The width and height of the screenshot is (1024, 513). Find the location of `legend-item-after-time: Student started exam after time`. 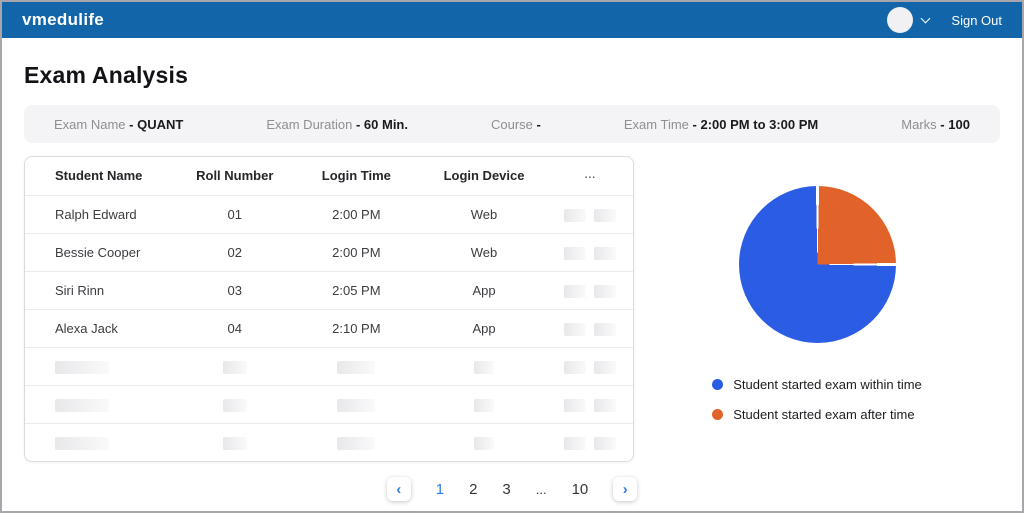

legend-item-after-time: Student started exam after time is located at coordinates (817, 414).